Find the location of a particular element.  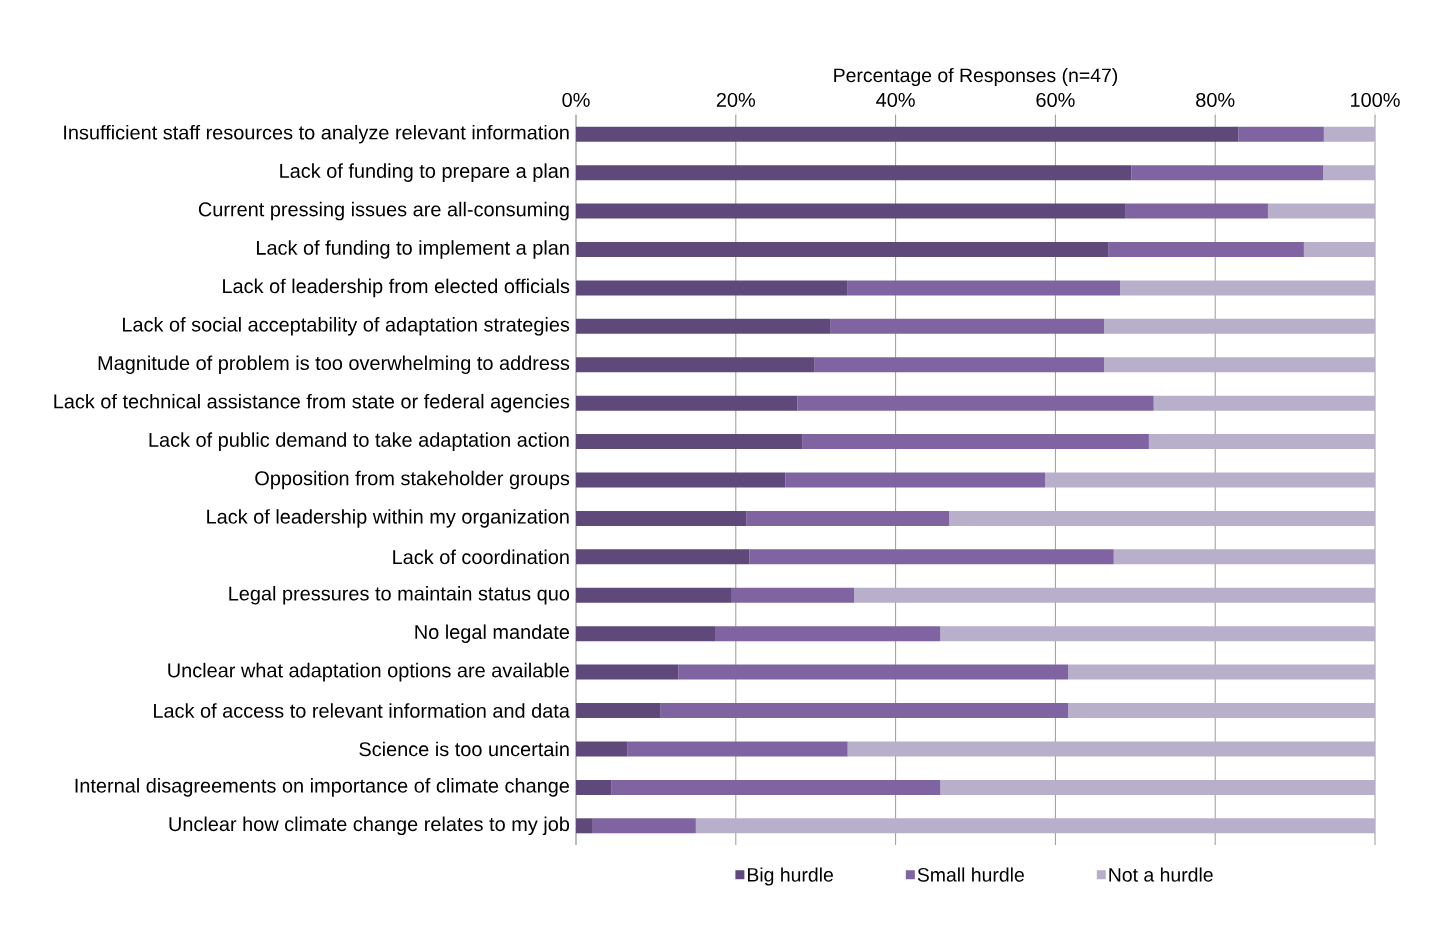

x-tick-label: 20% is located at coordinates (736, 99).